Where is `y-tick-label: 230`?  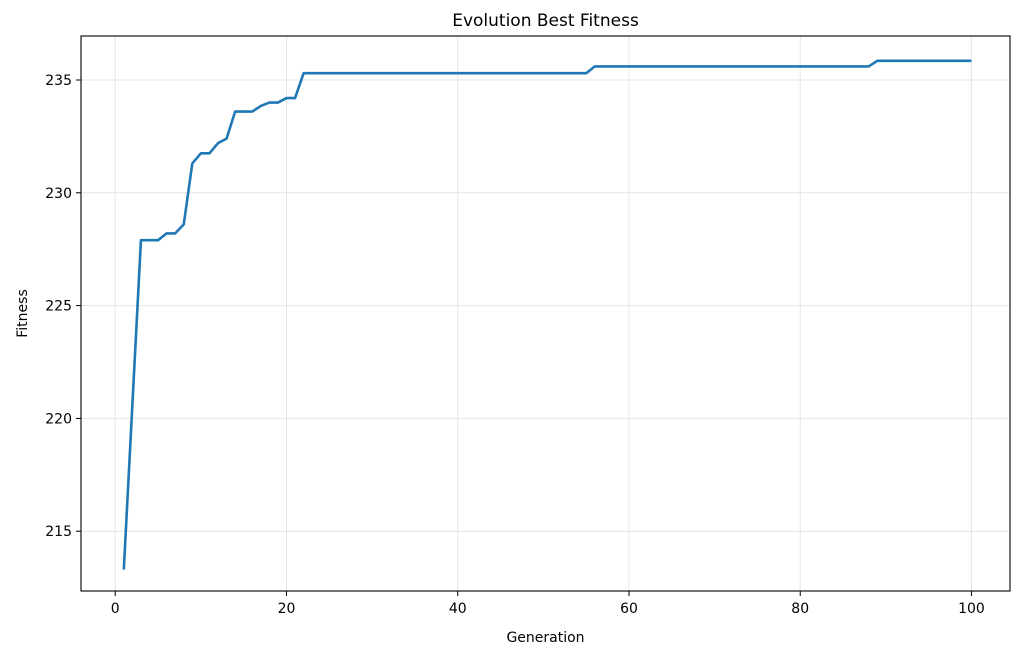
y-tick-label: 230 is located at coordinates (58, 194).